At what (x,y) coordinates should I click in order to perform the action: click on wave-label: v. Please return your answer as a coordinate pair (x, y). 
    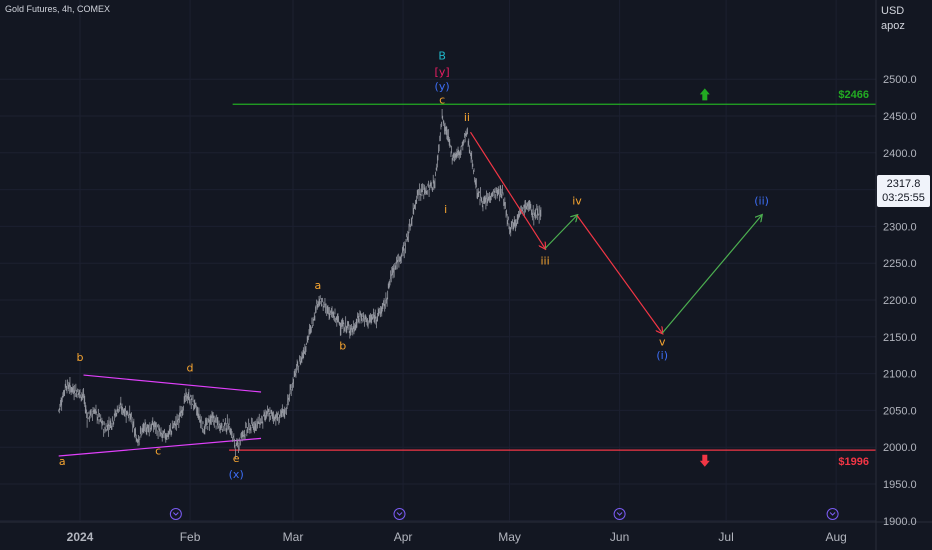
    Looking at the image, I should click on (662, 342).